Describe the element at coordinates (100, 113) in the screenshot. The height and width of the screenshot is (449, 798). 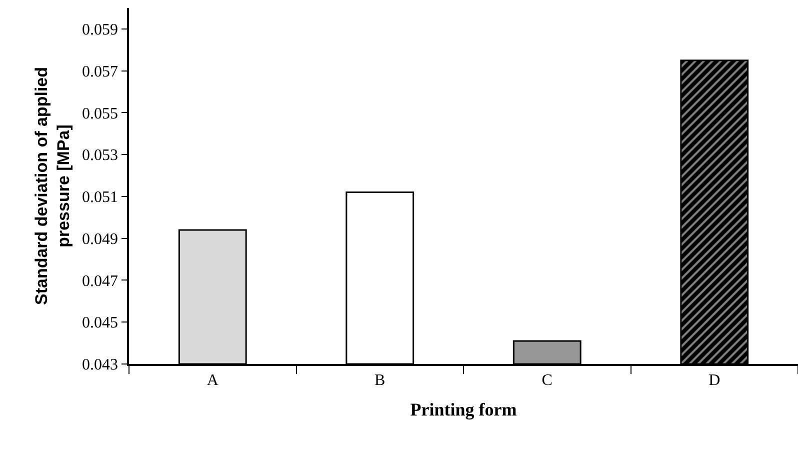
I see `y-tick-label: 0.055` at that location.